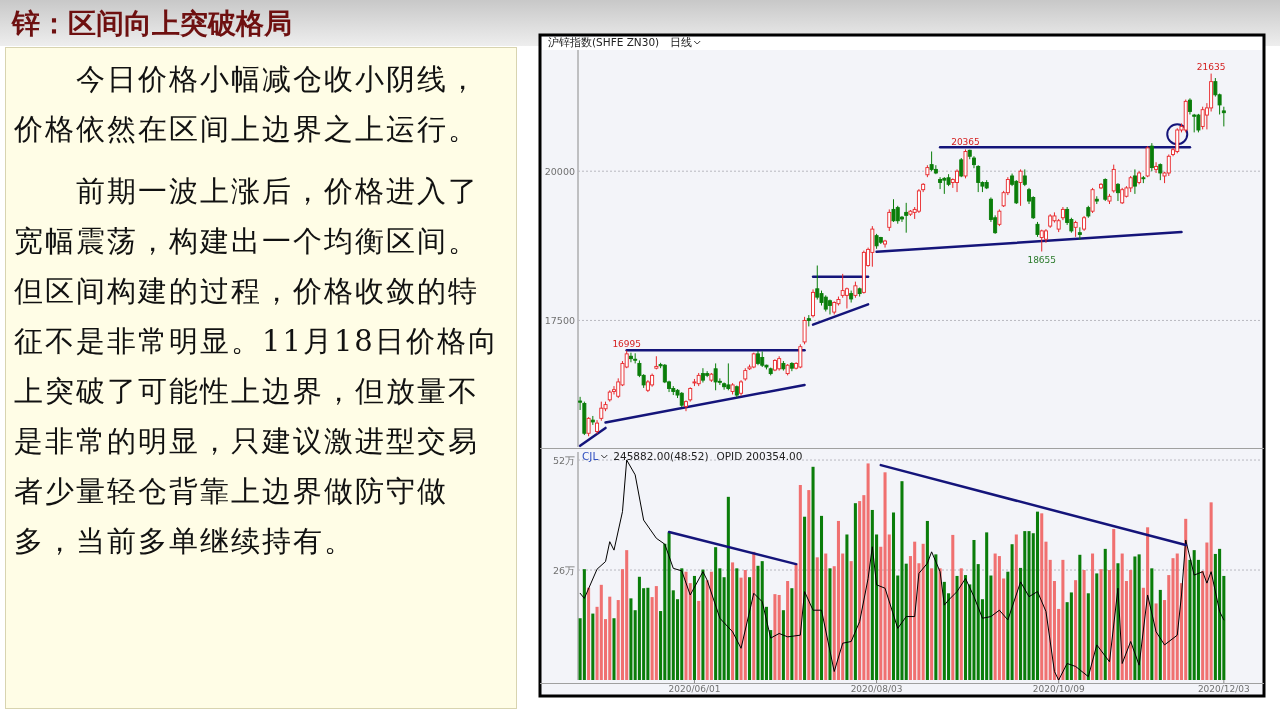 Image resolution: width=1280 pixels, height=720 pixels. I want to click on text: 锌：区间向上突破格局, so click(152, 24).